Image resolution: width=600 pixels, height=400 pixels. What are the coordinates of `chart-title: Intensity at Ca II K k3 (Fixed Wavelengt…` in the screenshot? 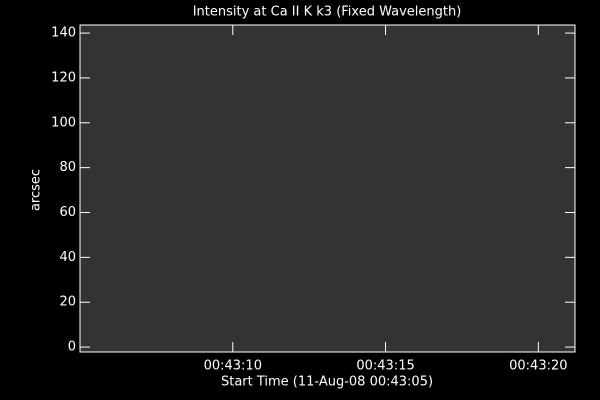 It's located at (327, 12).